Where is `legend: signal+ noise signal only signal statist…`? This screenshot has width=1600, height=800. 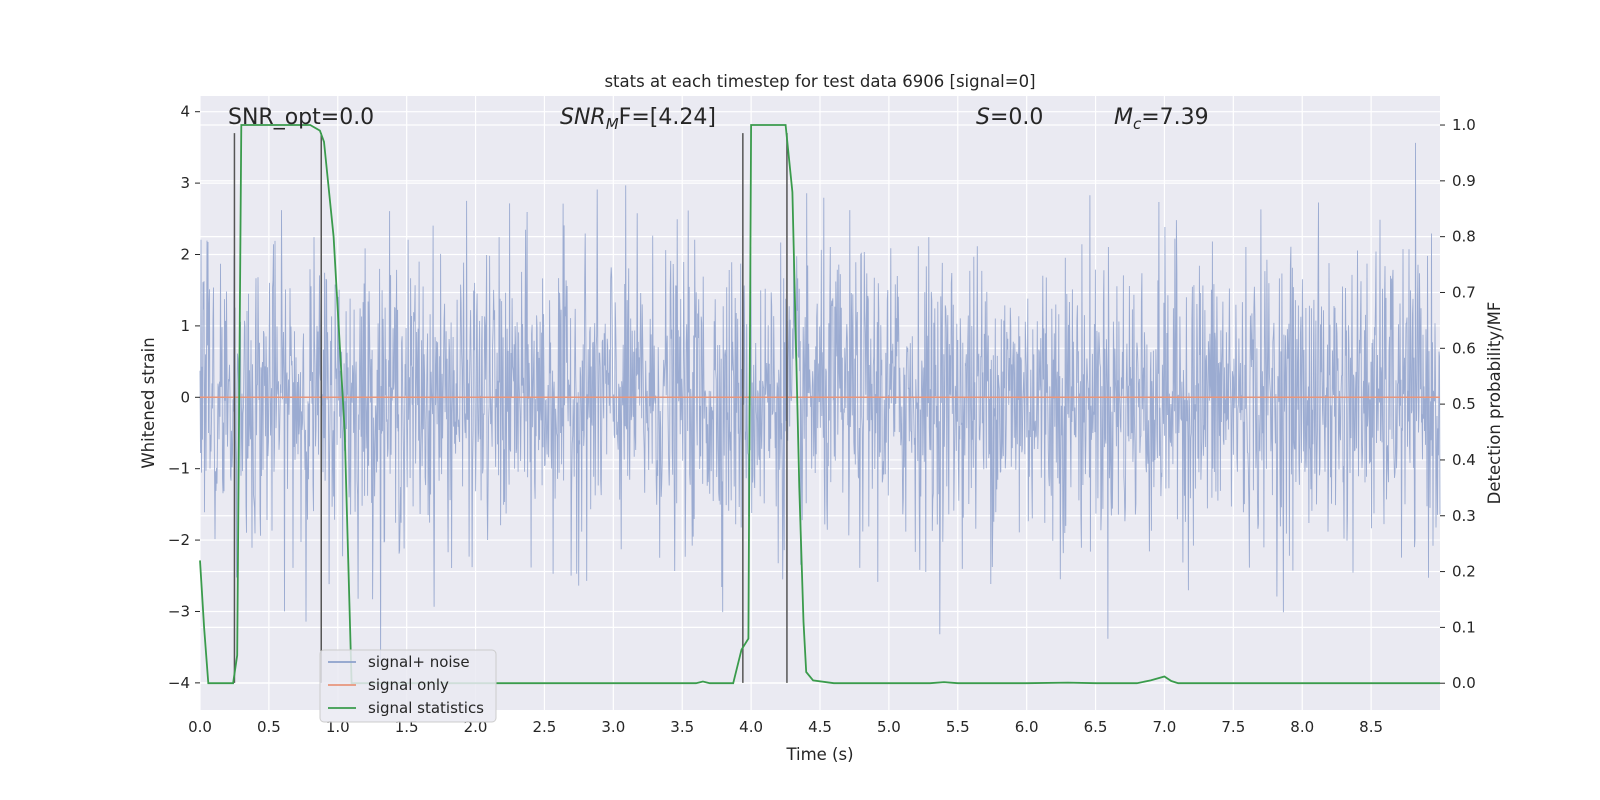 legend: signal+ noise signal only signal statist… is located at coordinates (408, 686).